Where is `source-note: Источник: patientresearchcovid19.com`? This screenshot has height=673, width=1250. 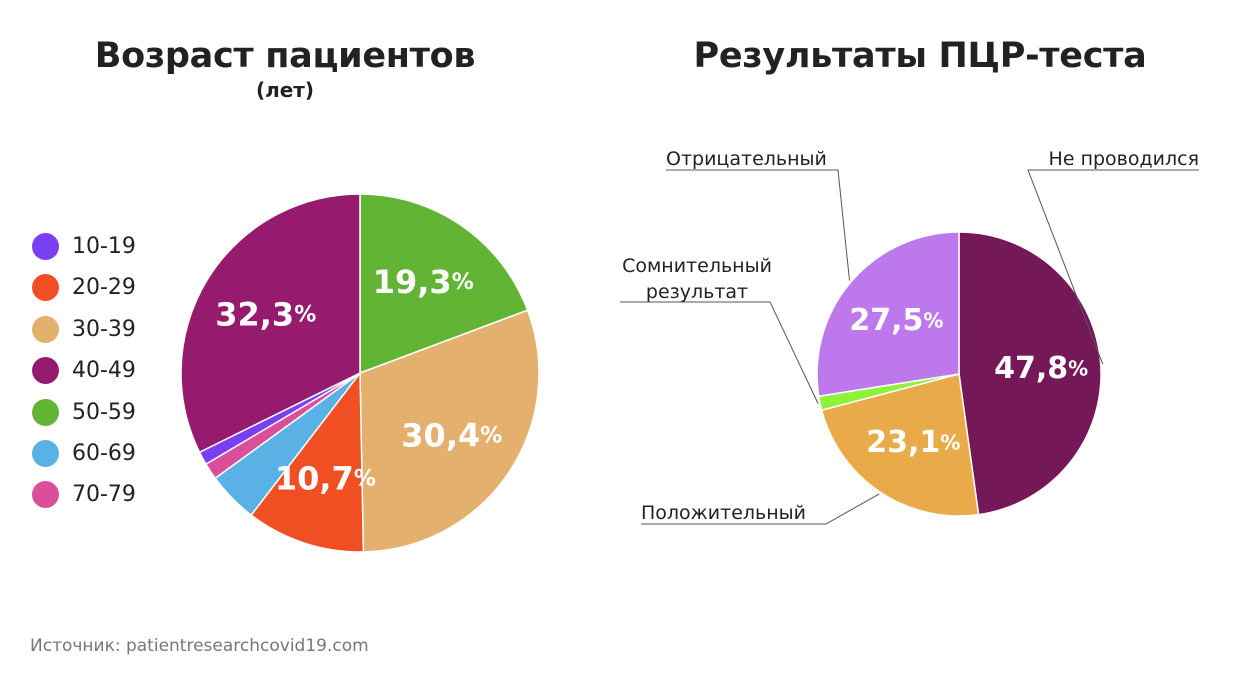 source-note: Источник: patientresearchcovid19.com is located at coordinates (199, 646).